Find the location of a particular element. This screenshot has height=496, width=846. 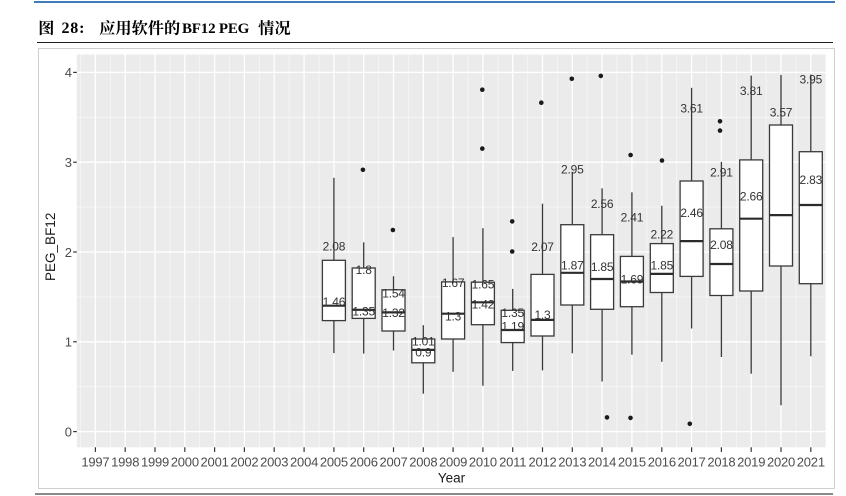

svg-text: 2012 is located at coordinates (542, 461).